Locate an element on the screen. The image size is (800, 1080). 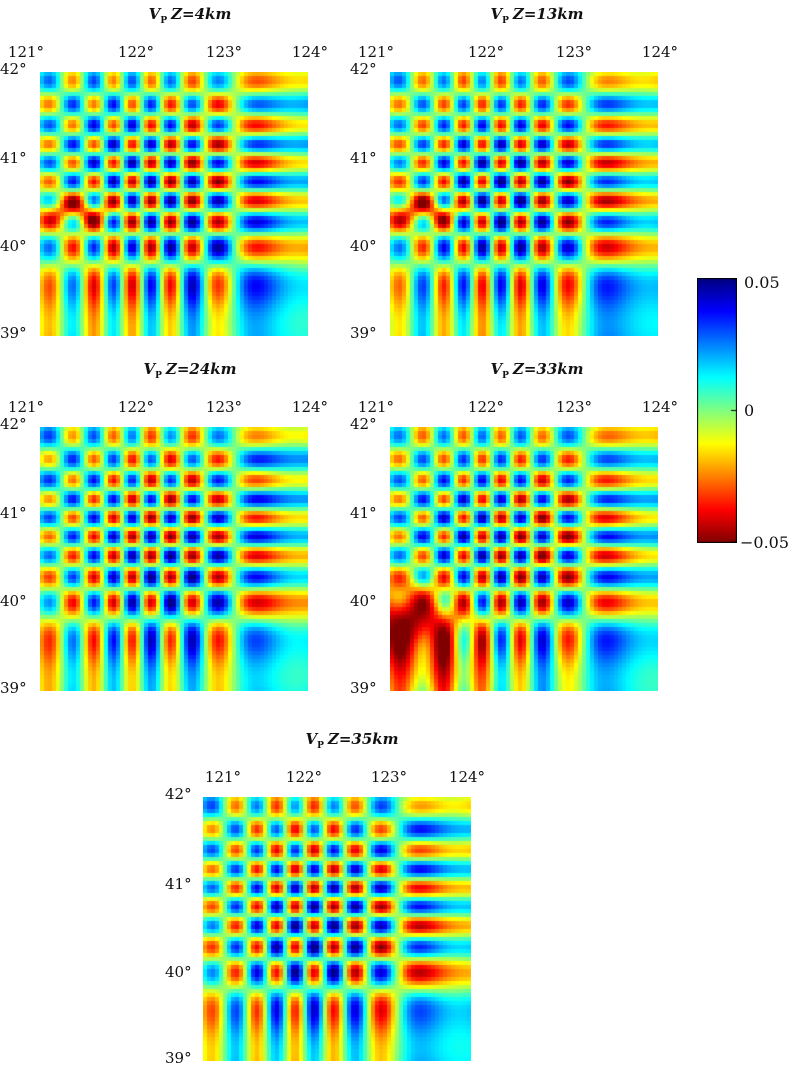
panel-title: VP Z=24km is located at coordinates (190, 370).